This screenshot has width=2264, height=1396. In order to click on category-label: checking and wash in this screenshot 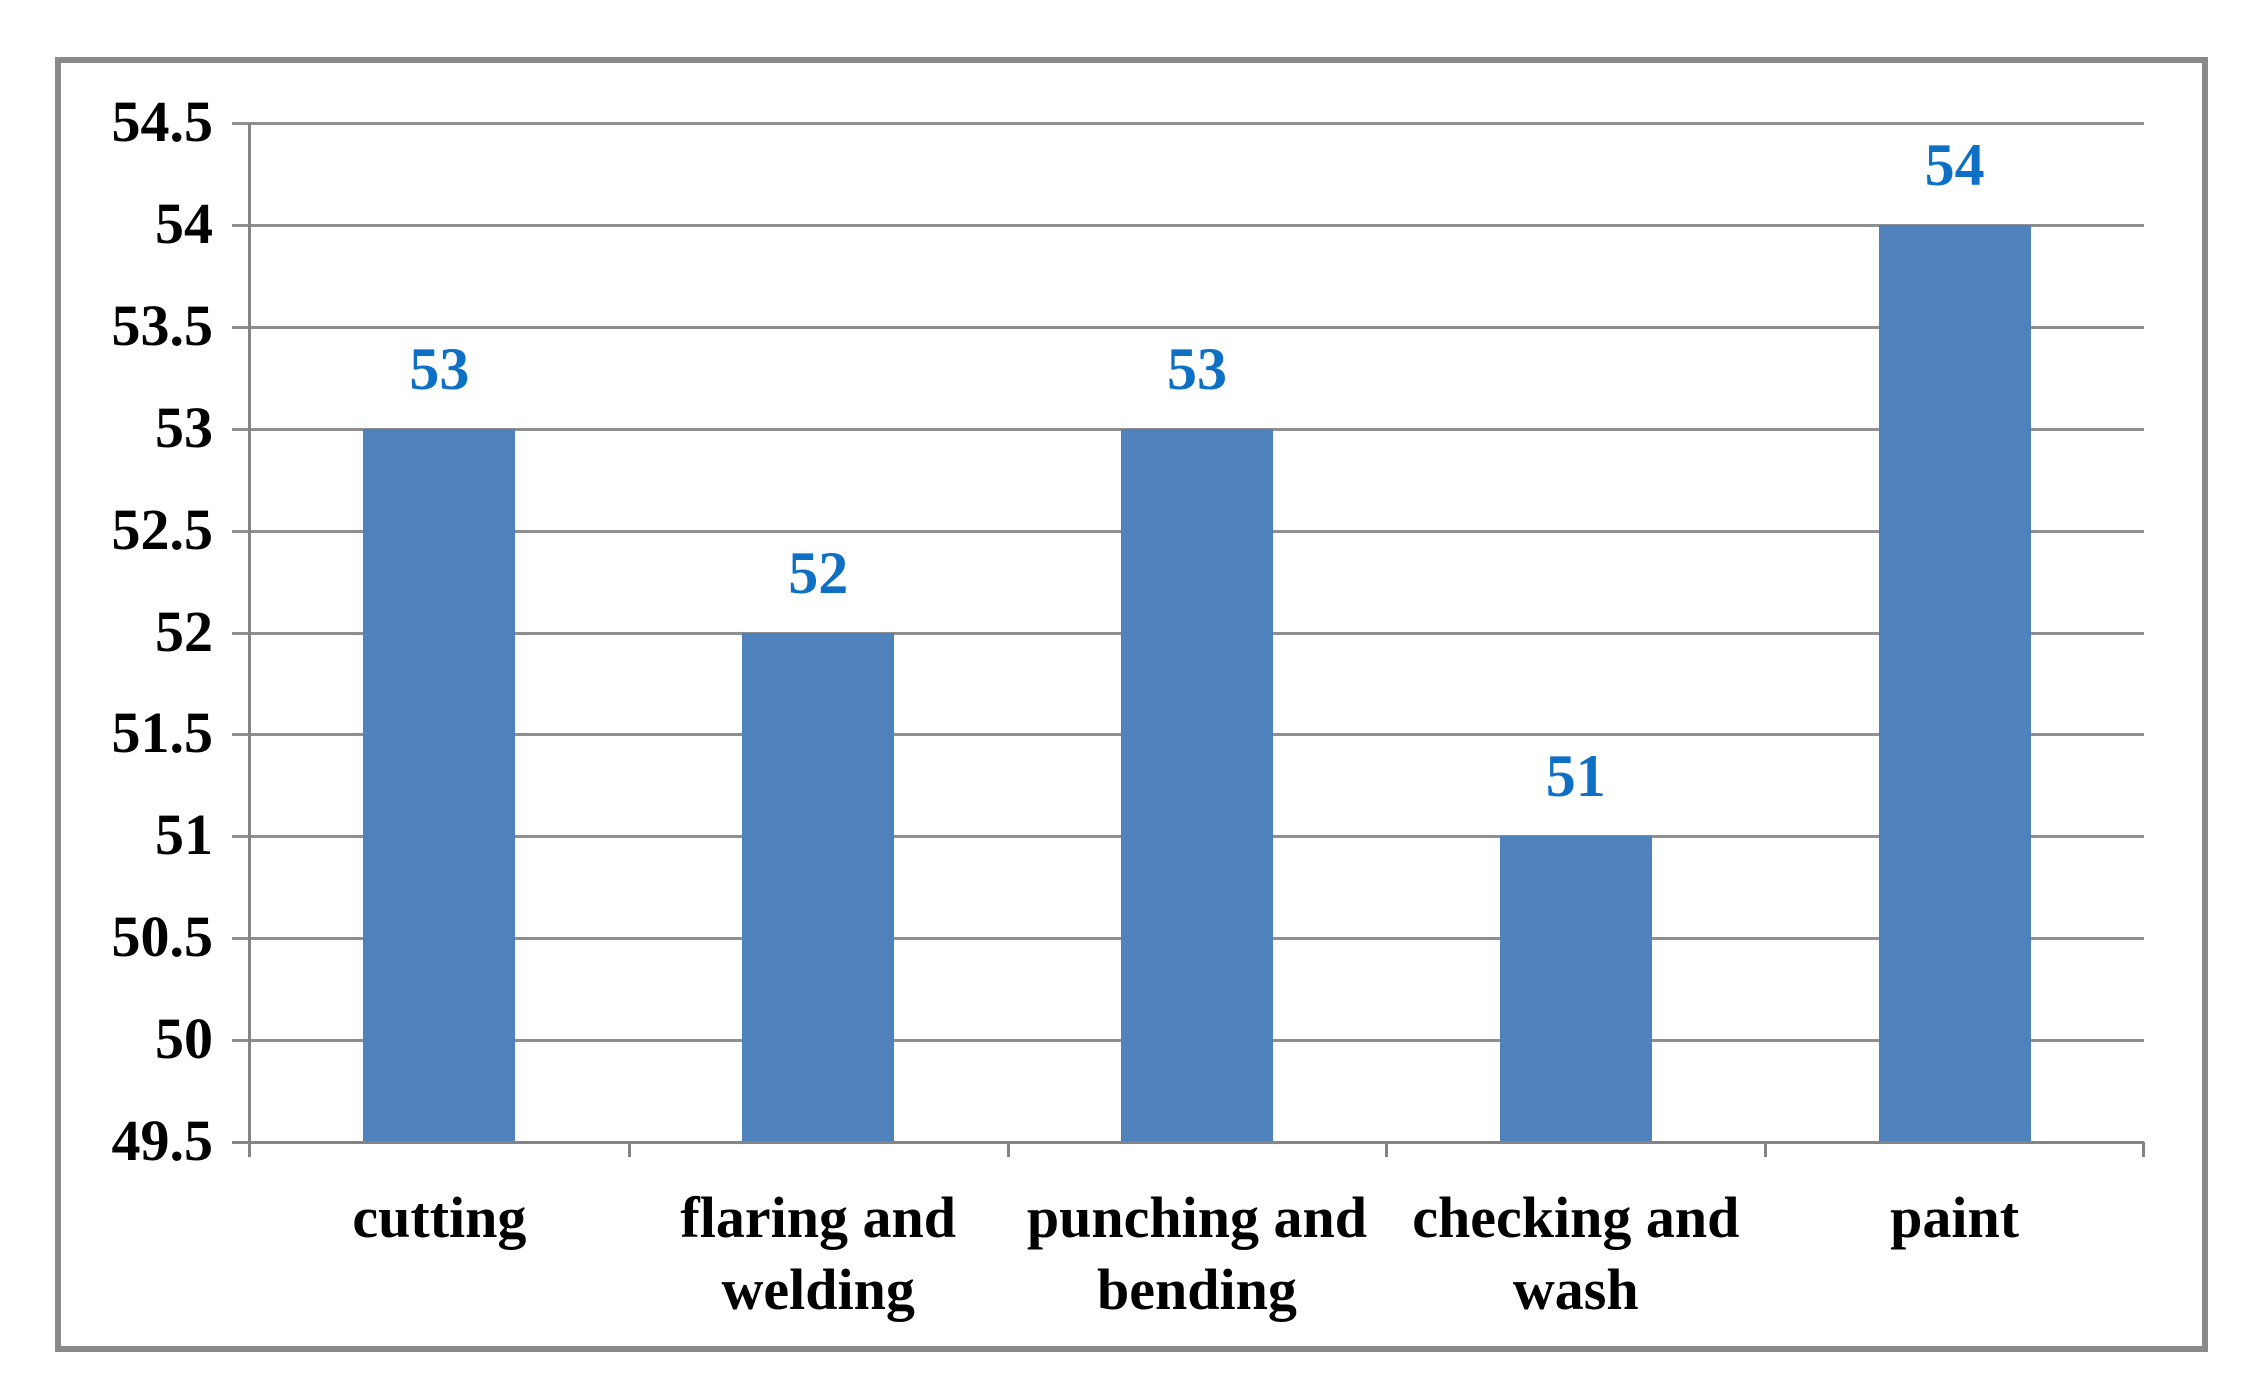, I will do `click(1576, 1253)`.